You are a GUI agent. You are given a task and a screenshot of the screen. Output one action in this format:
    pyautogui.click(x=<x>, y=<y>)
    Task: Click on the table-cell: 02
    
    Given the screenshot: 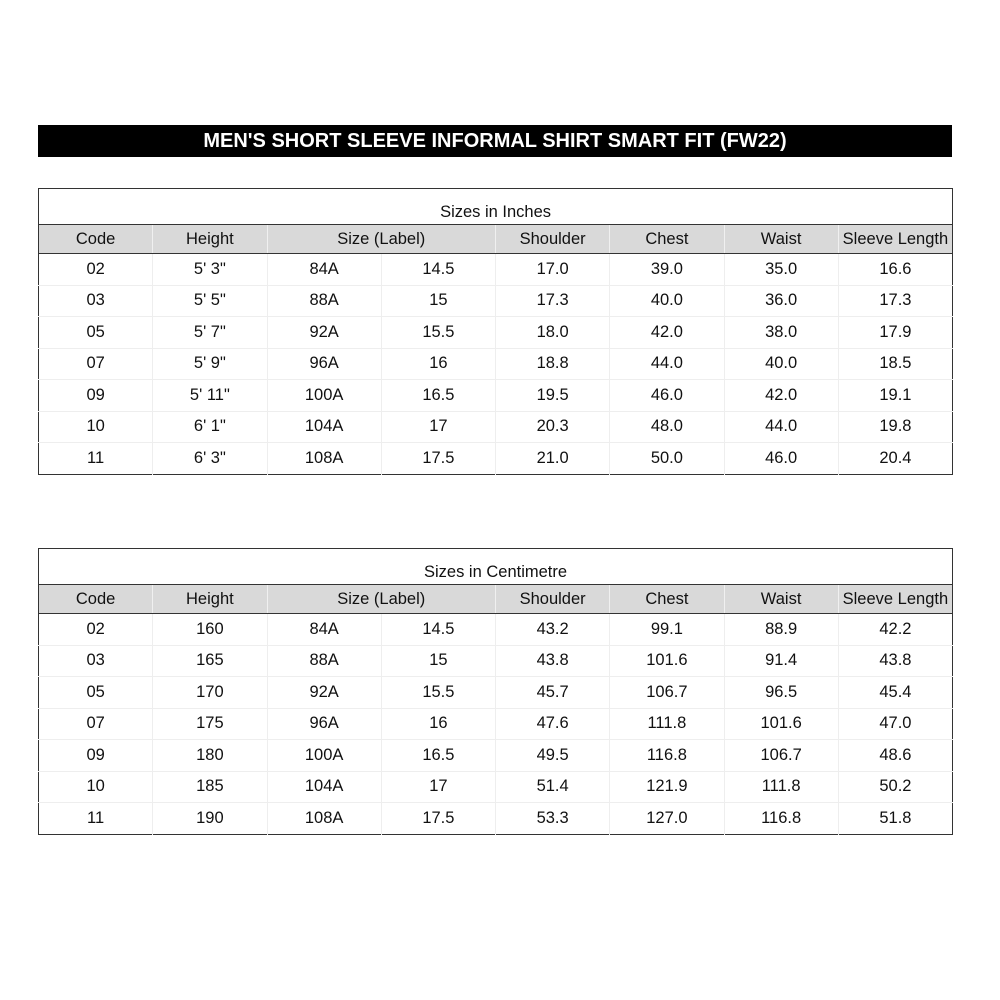 What is the action you would take?
    pyautogui.click(x=95, y=269)
    